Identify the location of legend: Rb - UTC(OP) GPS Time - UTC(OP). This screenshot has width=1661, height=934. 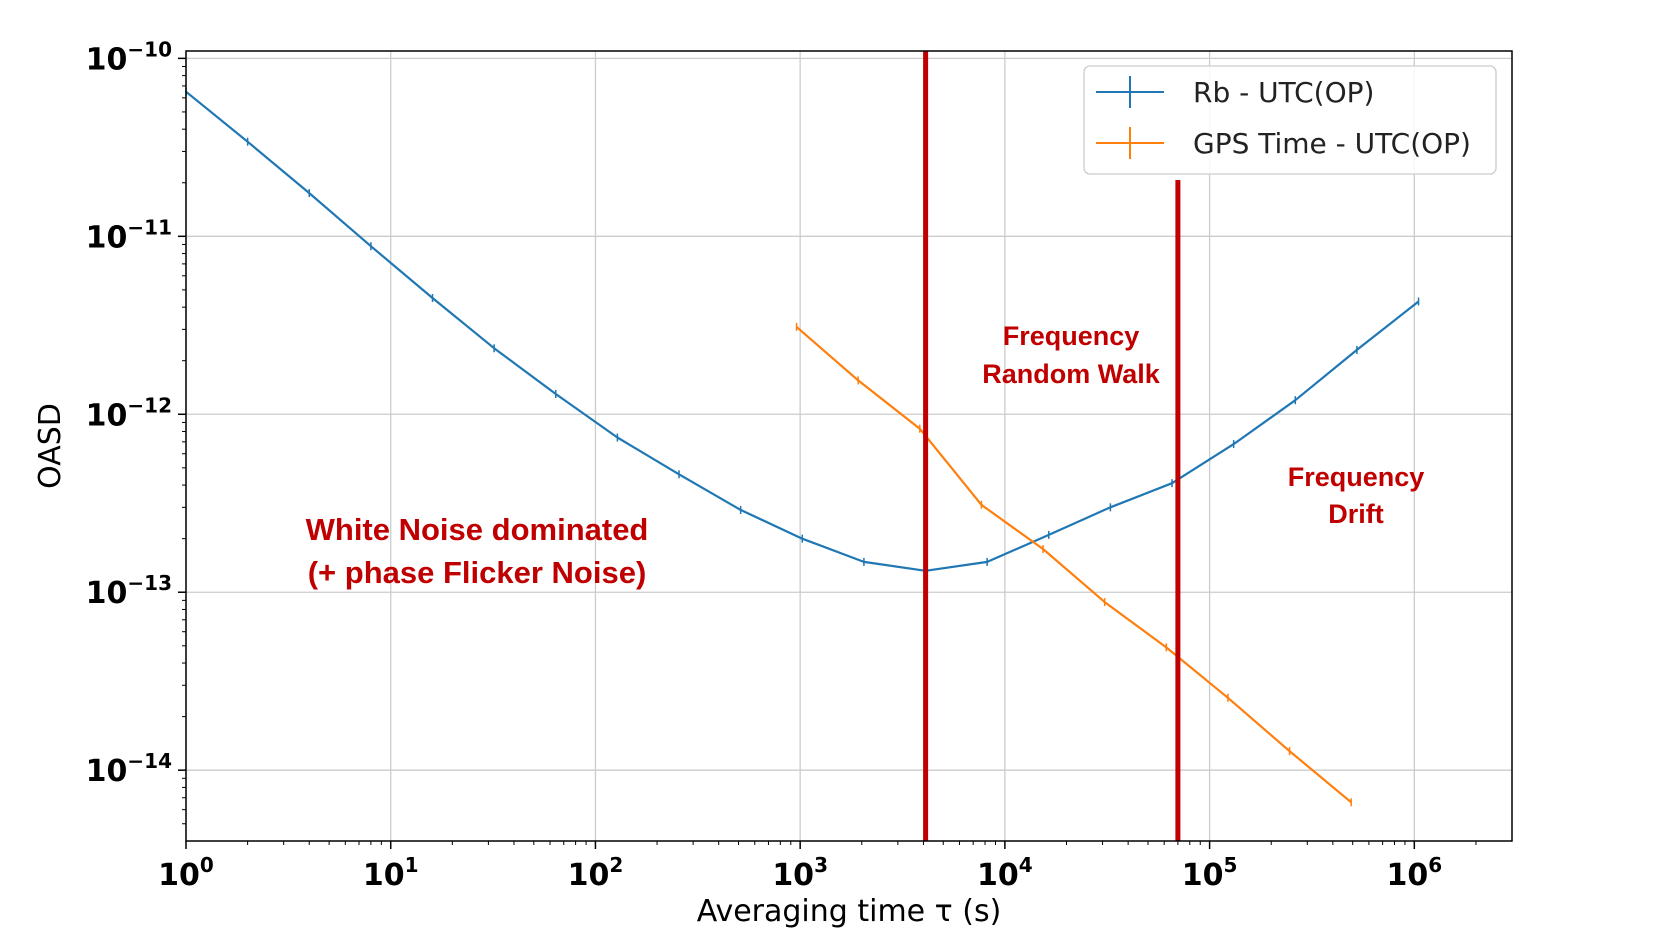
(1290, 120).